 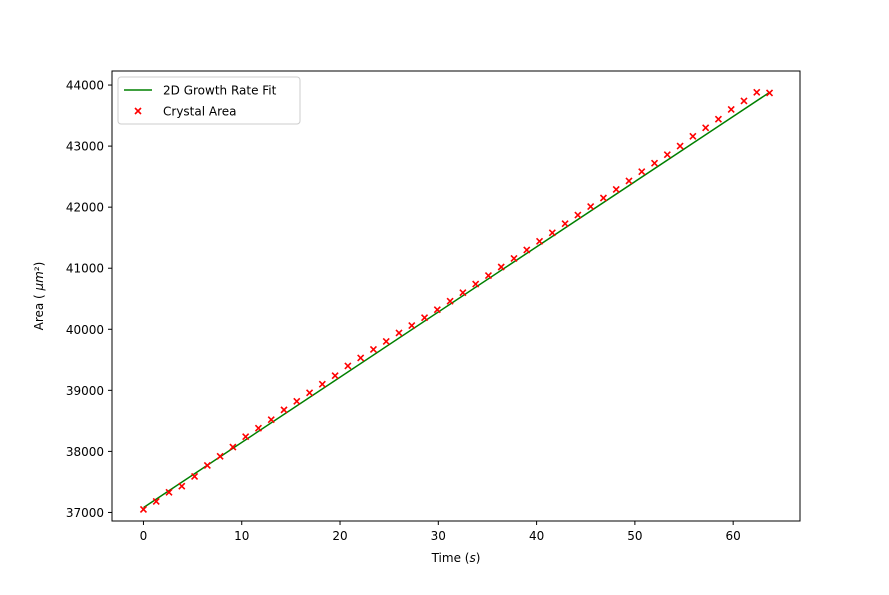 What do you see at coordinates (241, 536) in the screenshot?
I see `x-tick-label: 10` at bounding box center [241, 536].